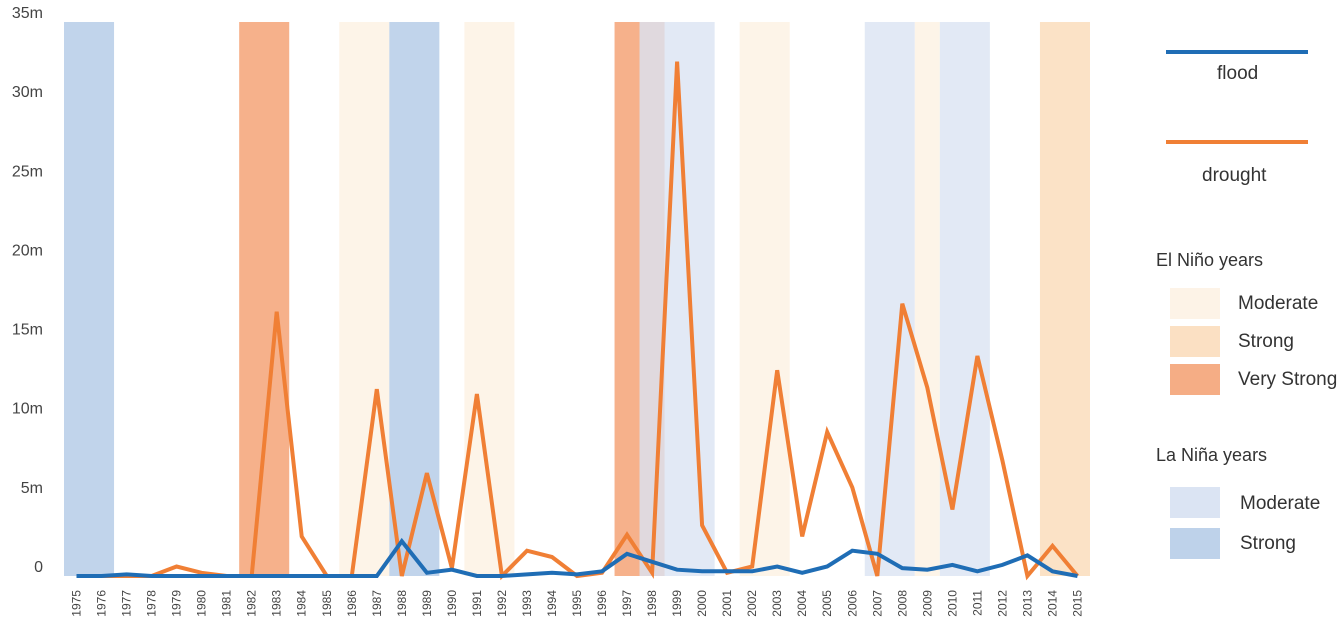 This screenshot has width=1343, height=623. Describe the element at coordinates (889, 299) in the screenshot. I see `band-la-nina-moderate-2007` at that location.